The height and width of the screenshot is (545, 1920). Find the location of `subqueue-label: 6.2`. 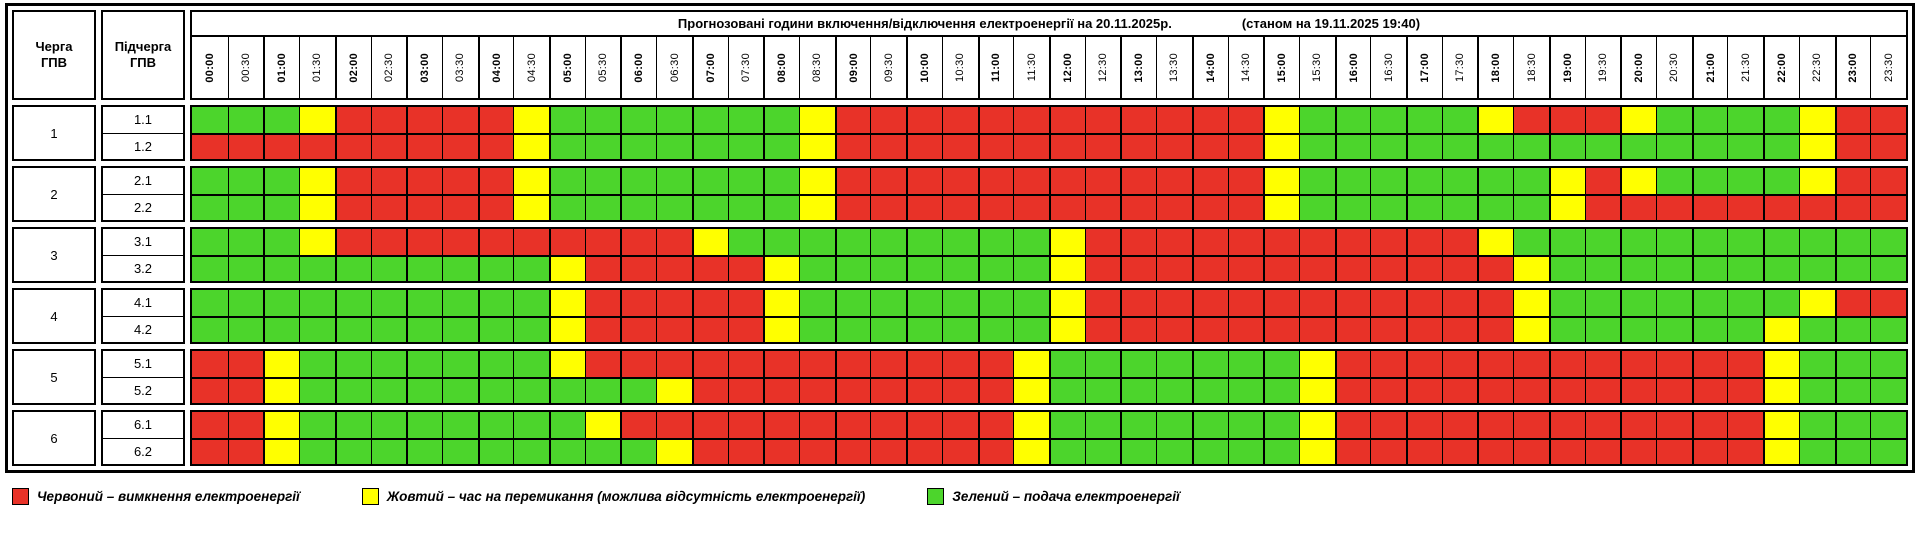

subqueue-label: 6.2 is located at coordinates (143, 451).